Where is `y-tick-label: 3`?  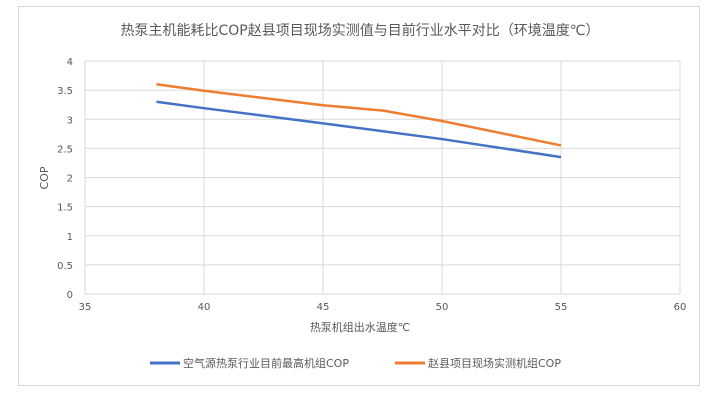 y-tick-label: 3 is located at coordinates (70, 120).